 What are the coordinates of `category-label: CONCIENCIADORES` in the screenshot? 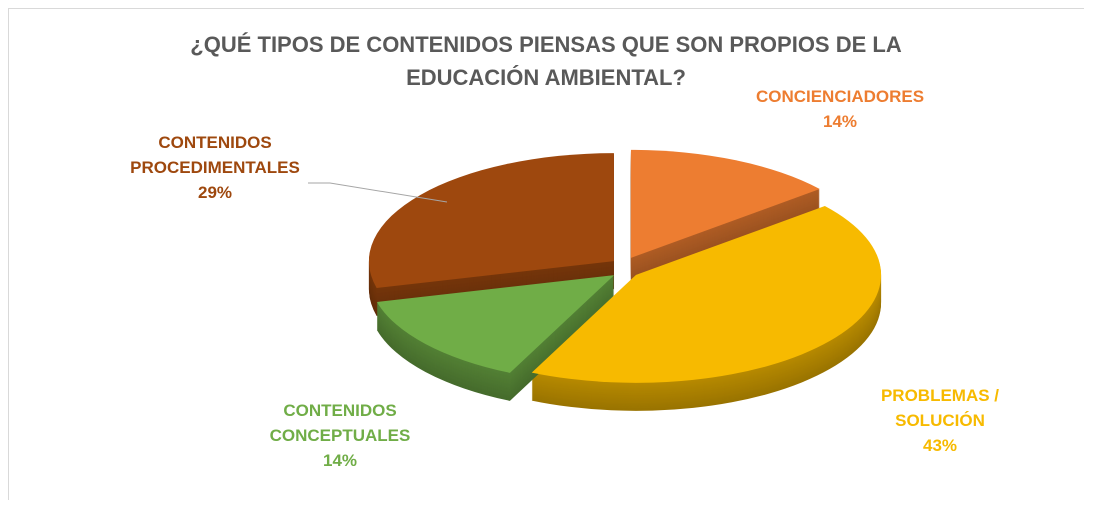 It's located at (840, 96).